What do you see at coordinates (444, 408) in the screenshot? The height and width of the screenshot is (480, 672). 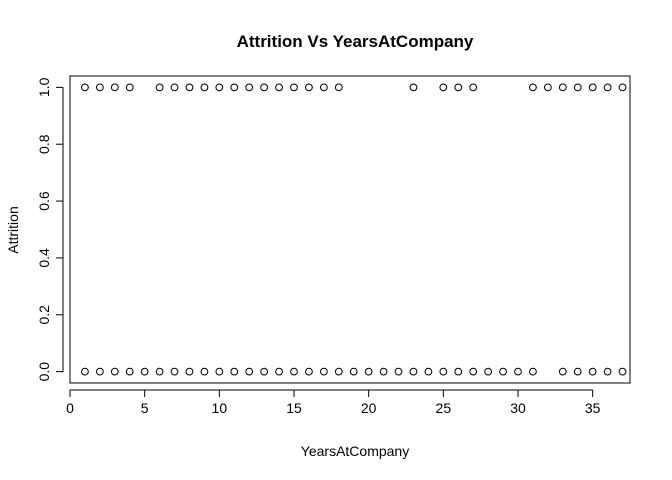 I see `x-tick-label: 25` at bounding box center [444, 408].